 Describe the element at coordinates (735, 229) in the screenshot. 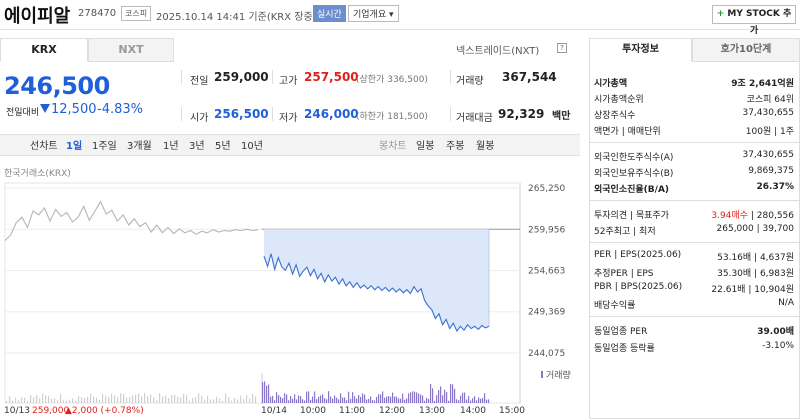

I see `week52-high: 265,000` at that location.